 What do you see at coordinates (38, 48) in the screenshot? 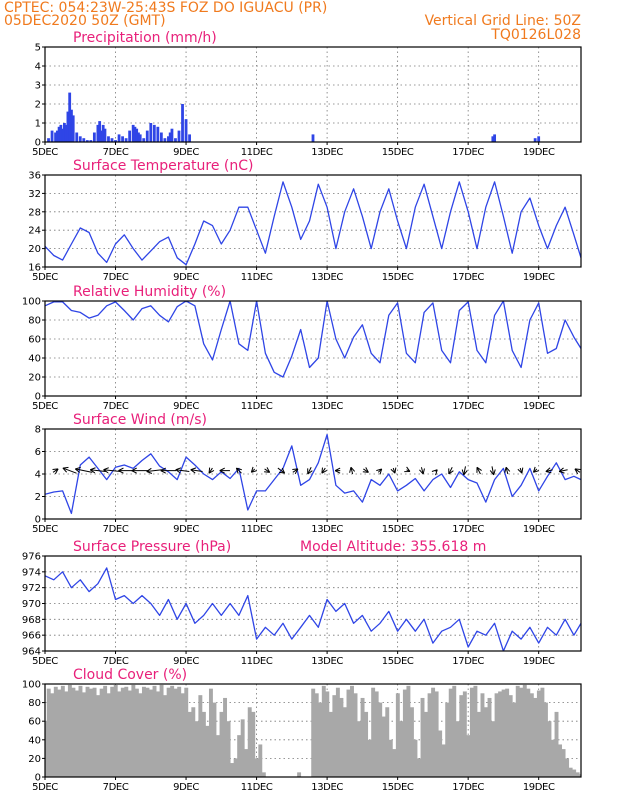
I see `y-tick-label: 5` at bounding box center [38, 48].